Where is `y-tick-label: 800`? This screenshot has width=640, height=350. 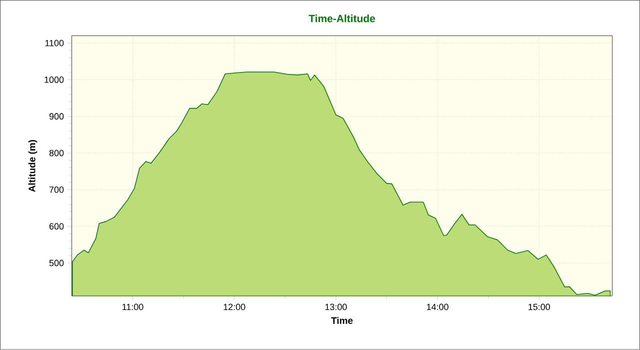 y-tick-label: 800 is located at coordinates (56, 153).